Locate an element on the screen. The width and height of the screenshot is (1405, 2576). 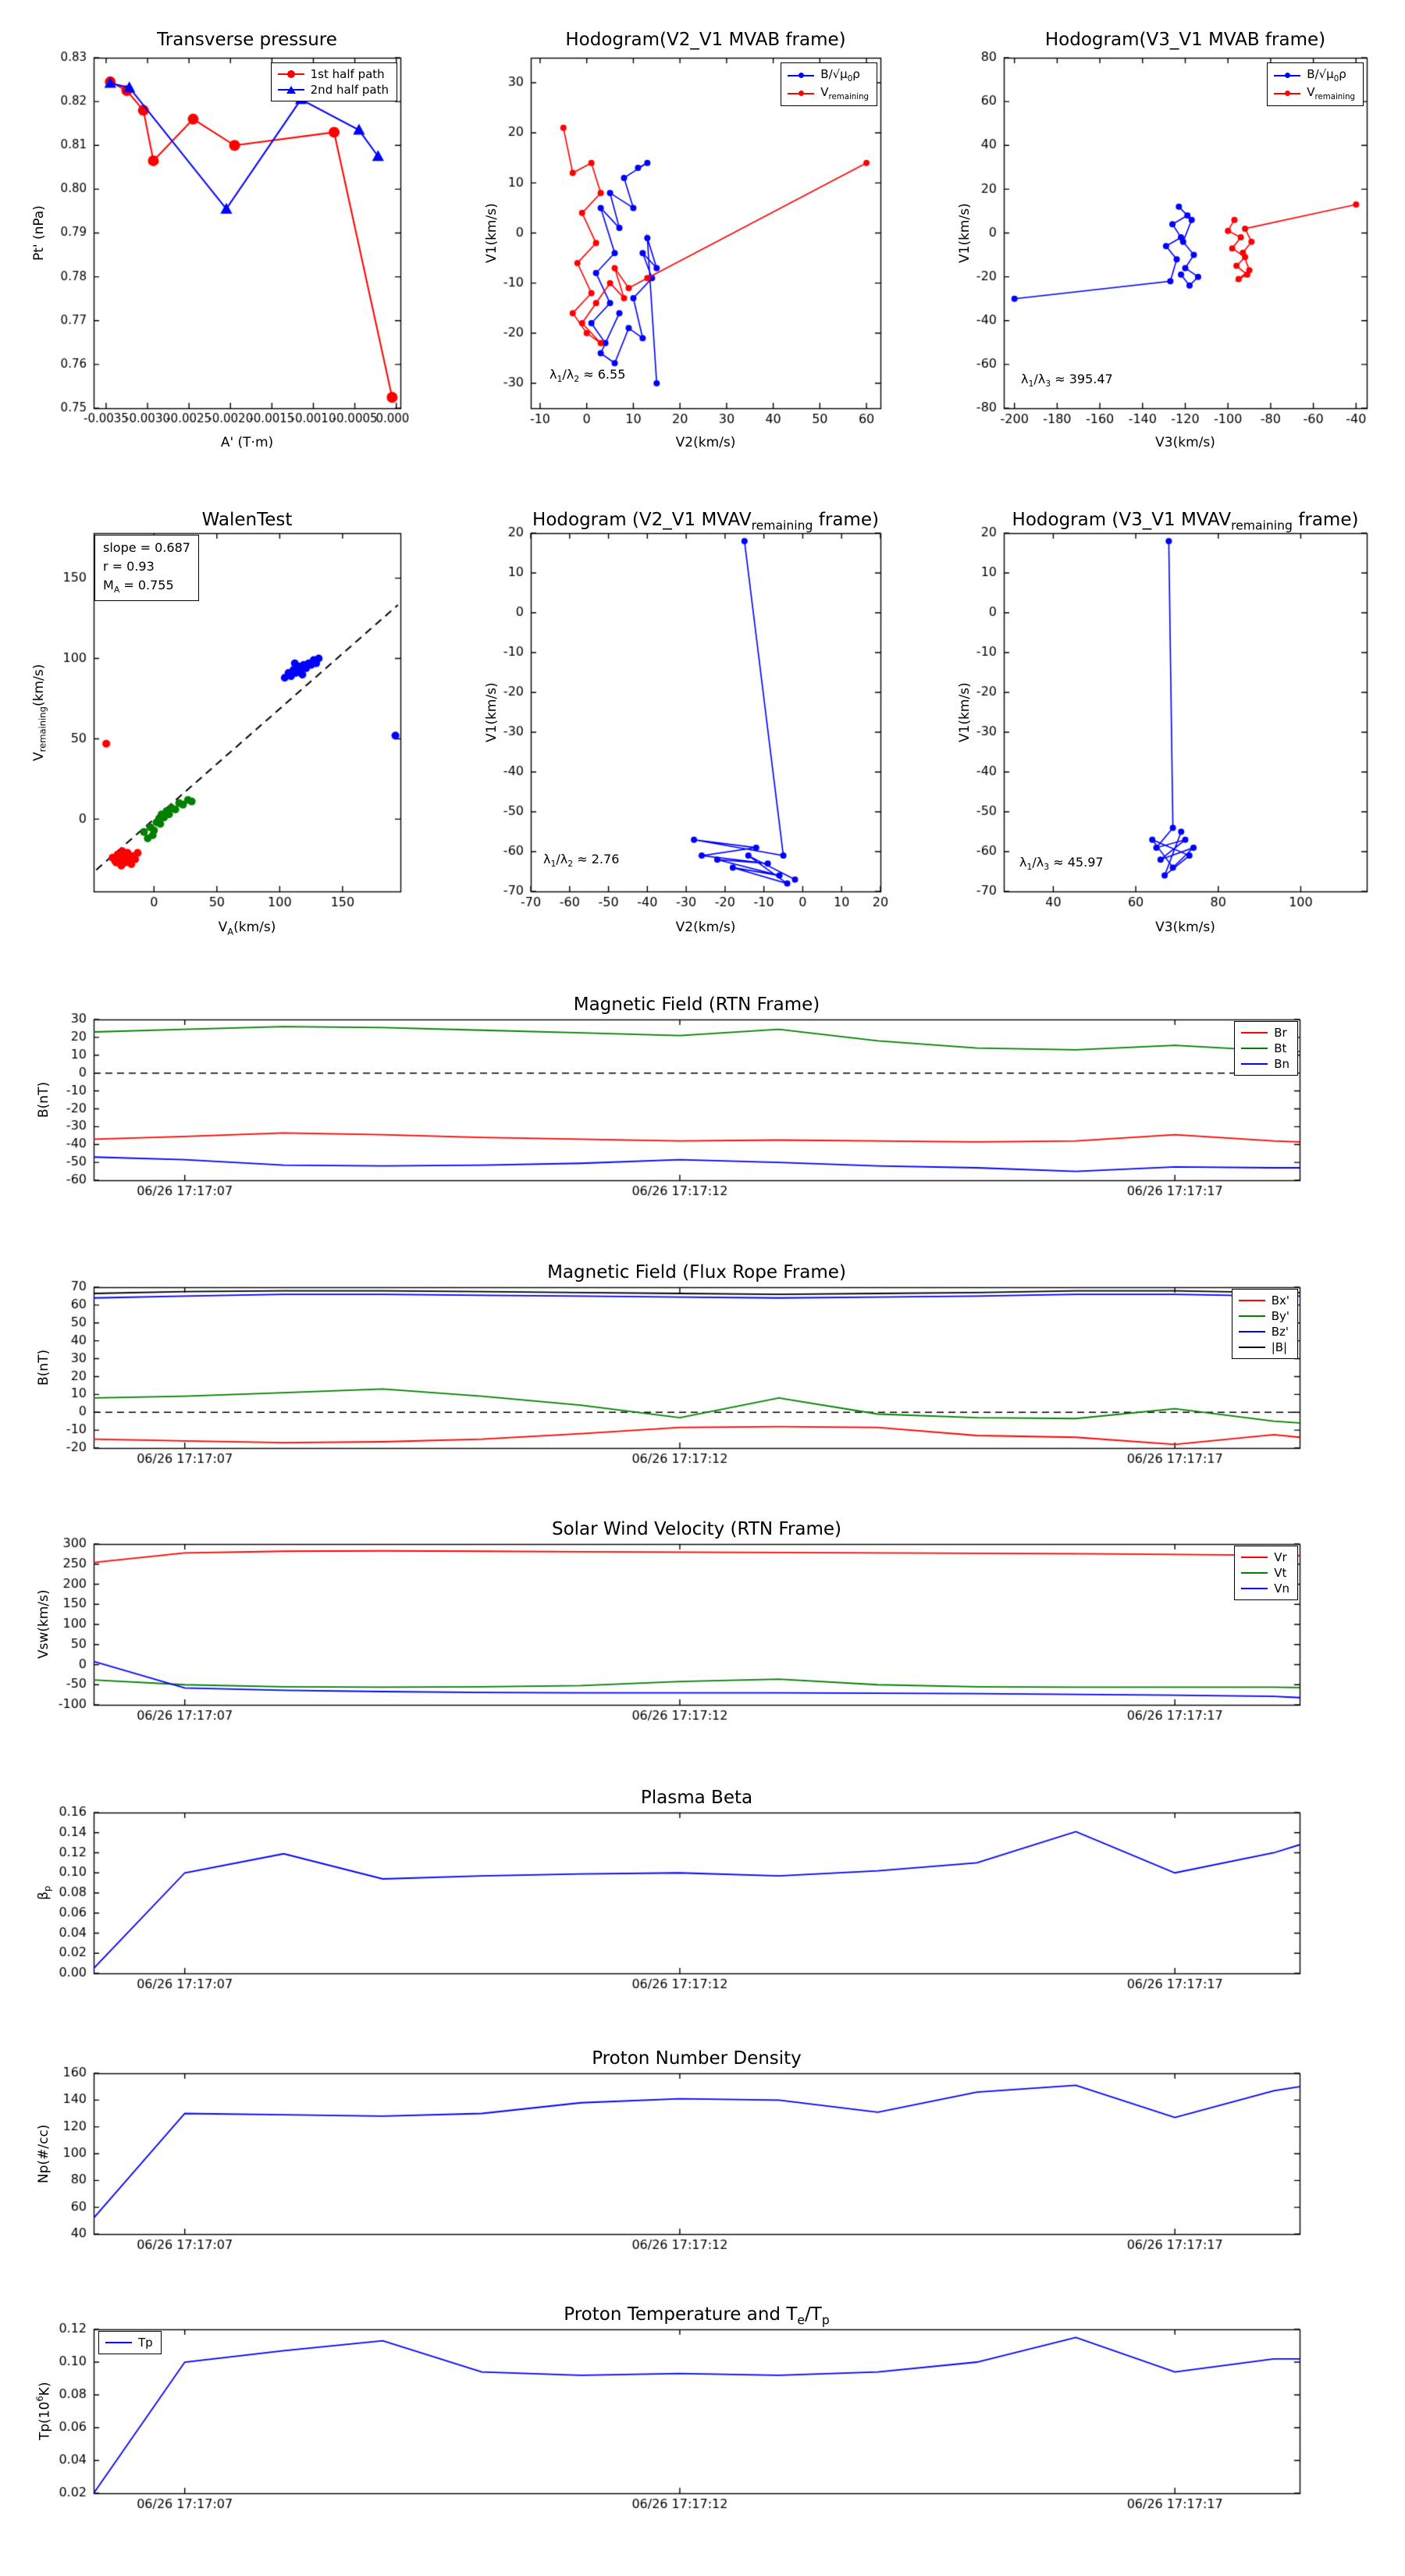
legend-label: Bt is located at coordinates (1281, 1048).